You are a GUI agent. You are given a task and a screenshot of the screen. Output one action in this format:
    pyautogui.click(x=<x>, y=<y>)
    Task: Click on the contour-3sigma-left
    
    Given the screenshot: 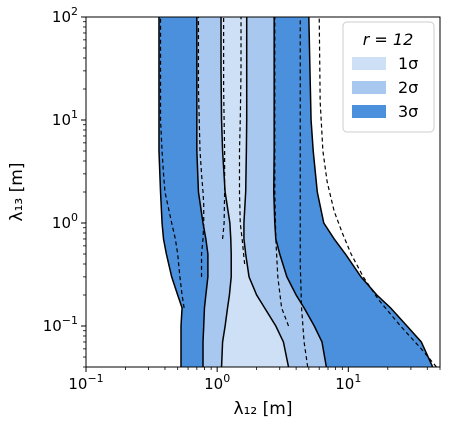 What is the action you would take?
    pyautogui.click(x=170, y=192)
    